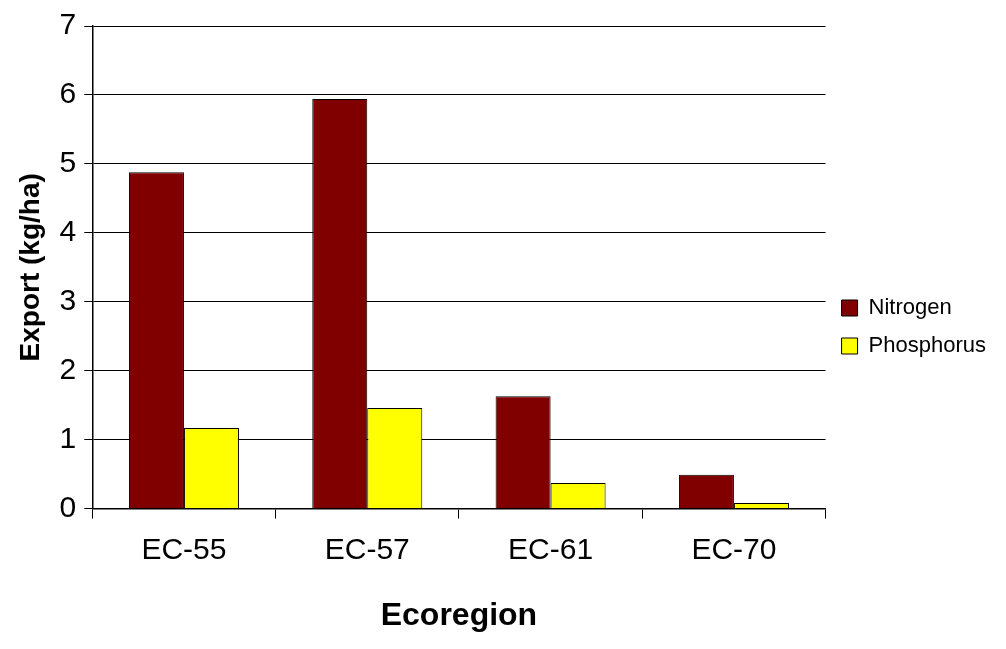 This screenshot has height=649, width=1006. Describe the element at coordinates (927, 345) in the screenshot. I see `legend-label: Phosphorus` at that location.